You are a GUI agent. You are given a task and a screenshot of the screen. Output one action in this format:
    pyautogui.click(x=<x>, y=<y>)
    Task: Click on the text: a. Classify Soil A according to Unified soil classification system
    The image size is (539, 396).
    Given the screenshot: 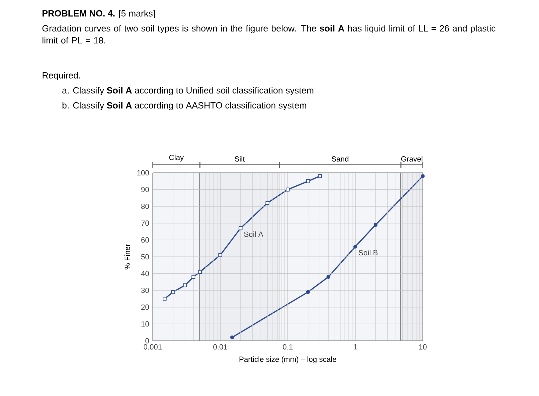 What is the action you would take?
    pyautogui.click(x=188, y=91)
    